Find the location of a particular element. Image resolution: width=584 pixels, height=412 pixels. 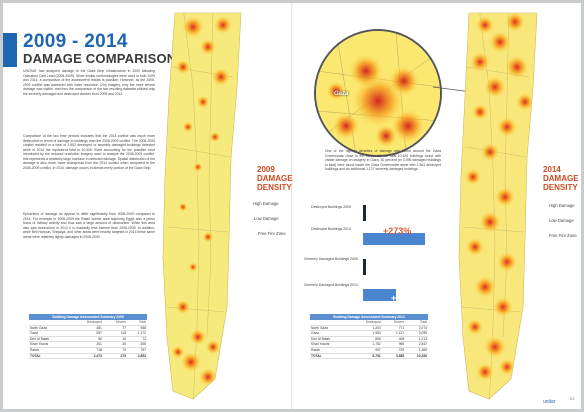

table-row: Deir Al Balah 806 408 1,214 is located at coordinates (369, 339).